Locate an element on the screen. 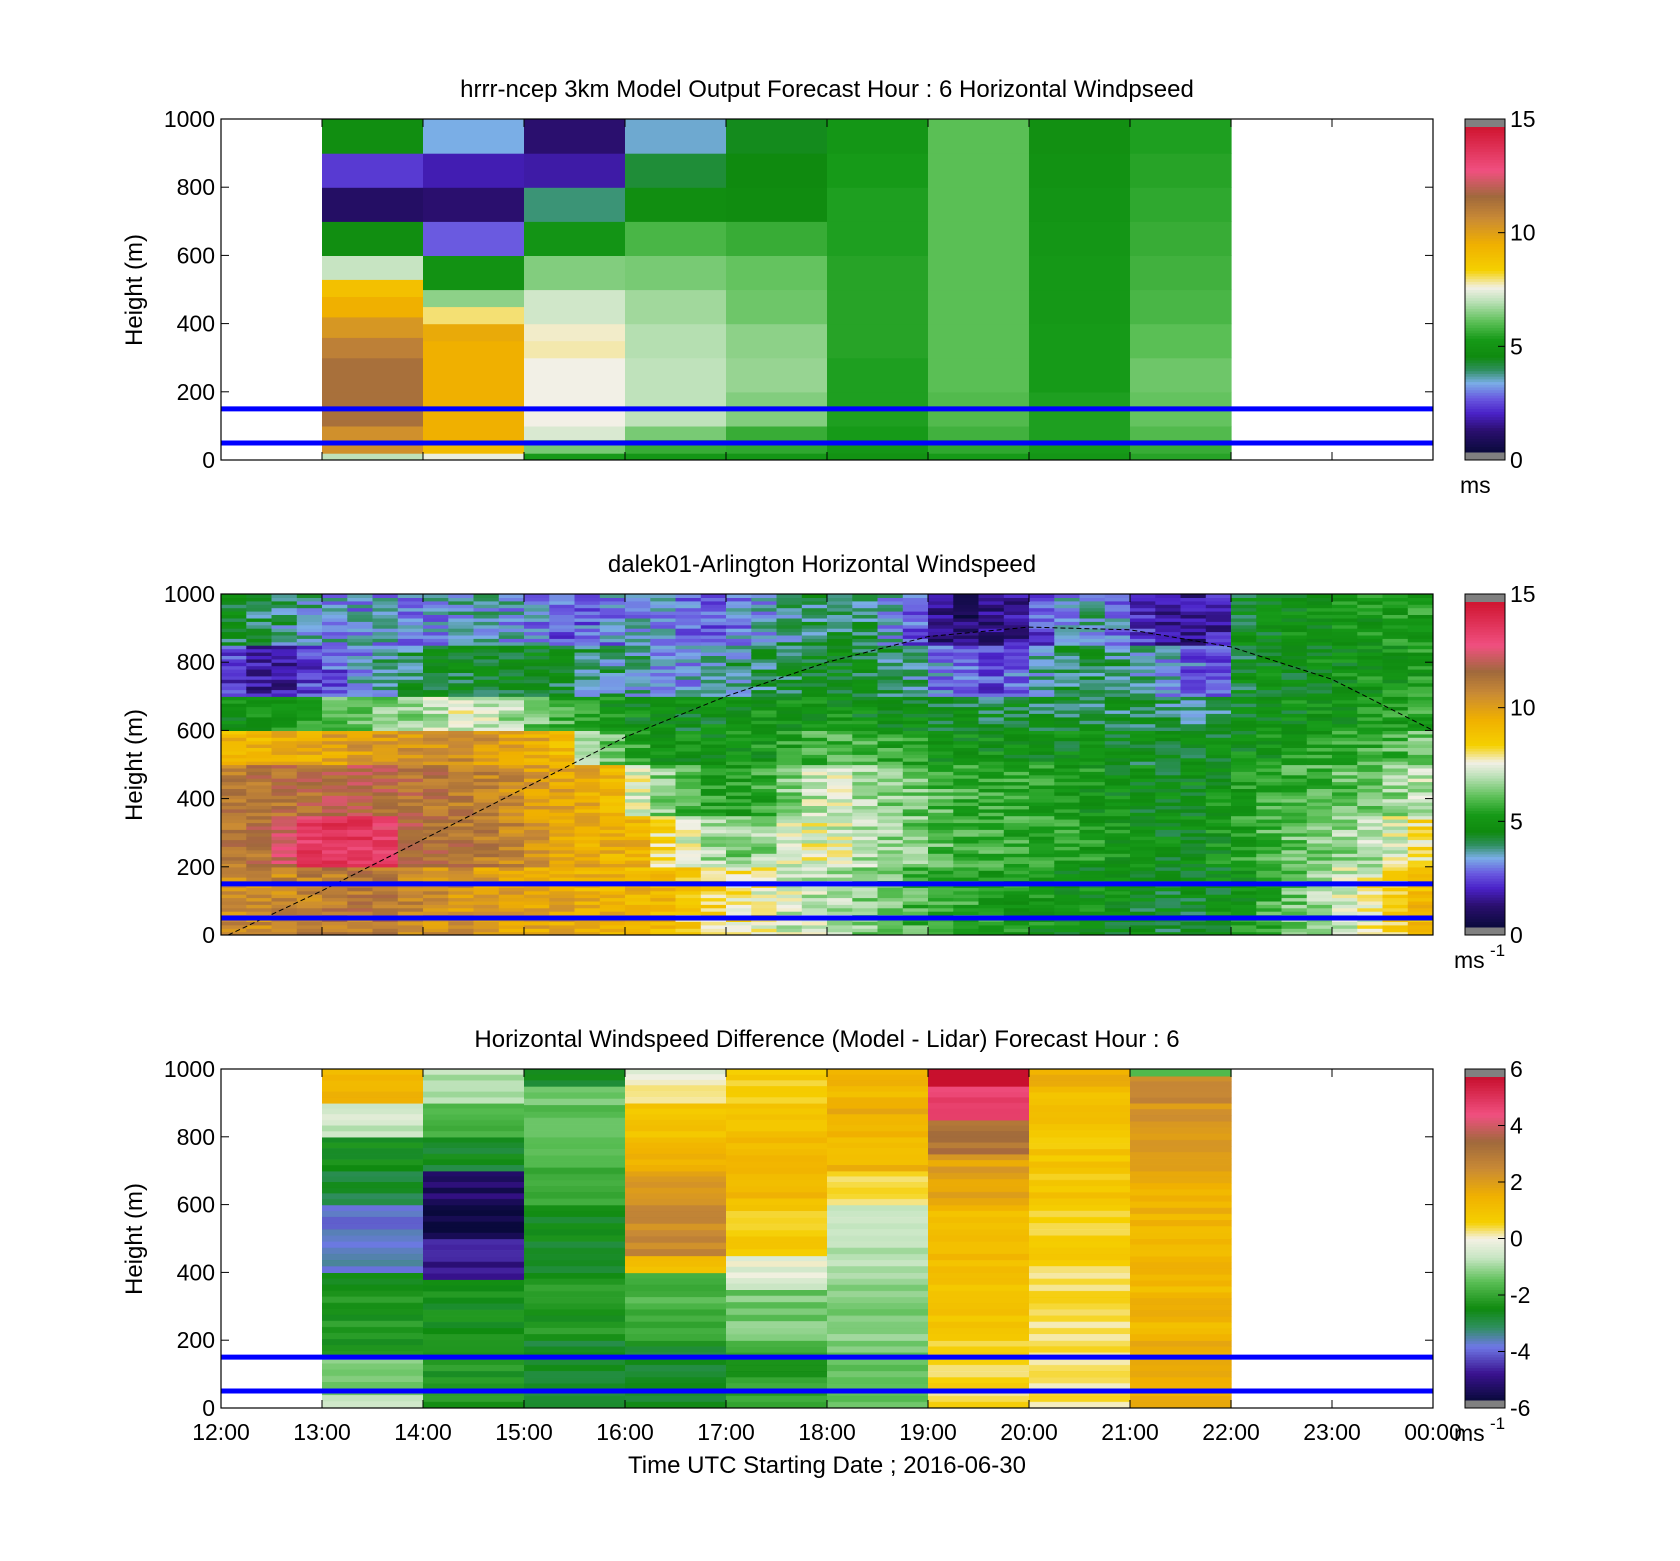 This screenshot has height=1561, width=1680. y-tick-label: 800 is located at coordinates (196, 187).